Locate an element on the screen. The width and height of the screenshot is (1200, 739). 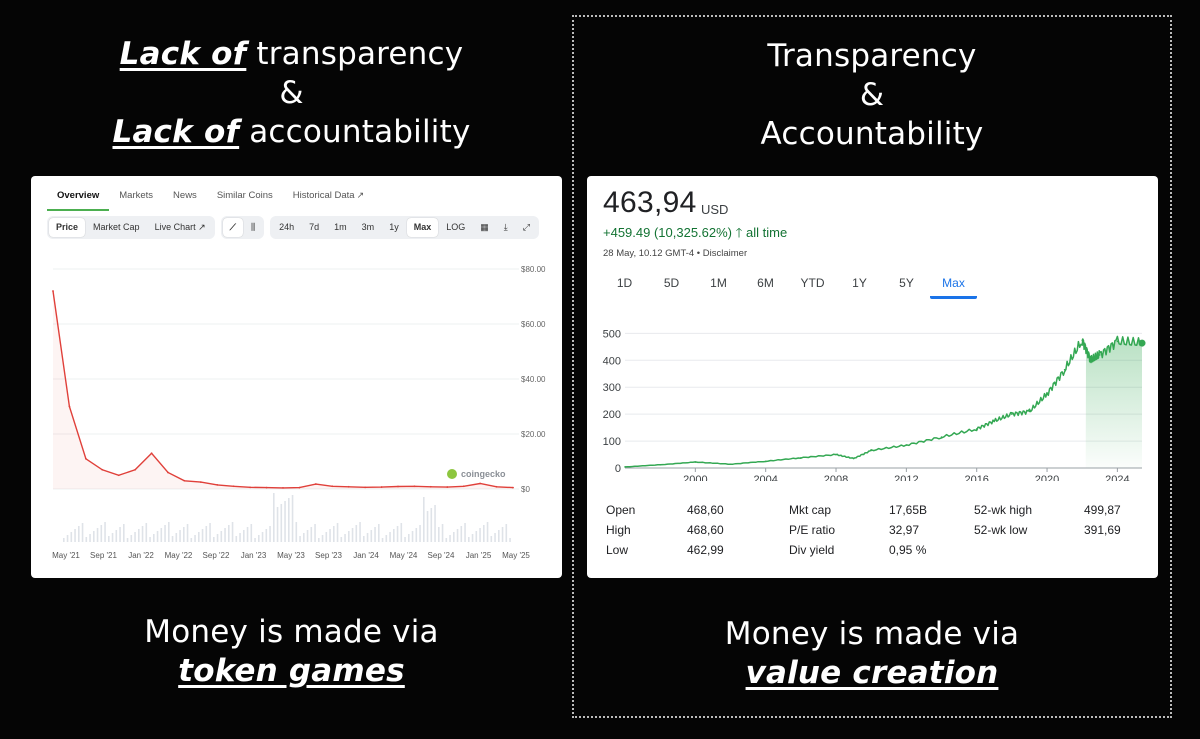
range-1y: 1Y is located at coordinates (859, 283).